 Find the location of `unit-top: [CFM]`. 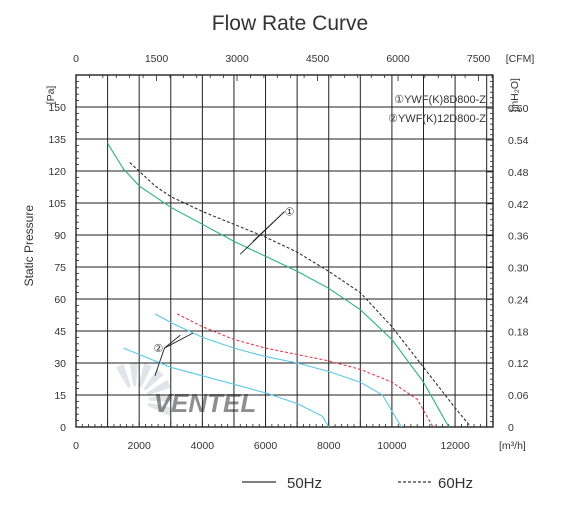

unit-top: [CFM] is located at coordinates (520, 59).